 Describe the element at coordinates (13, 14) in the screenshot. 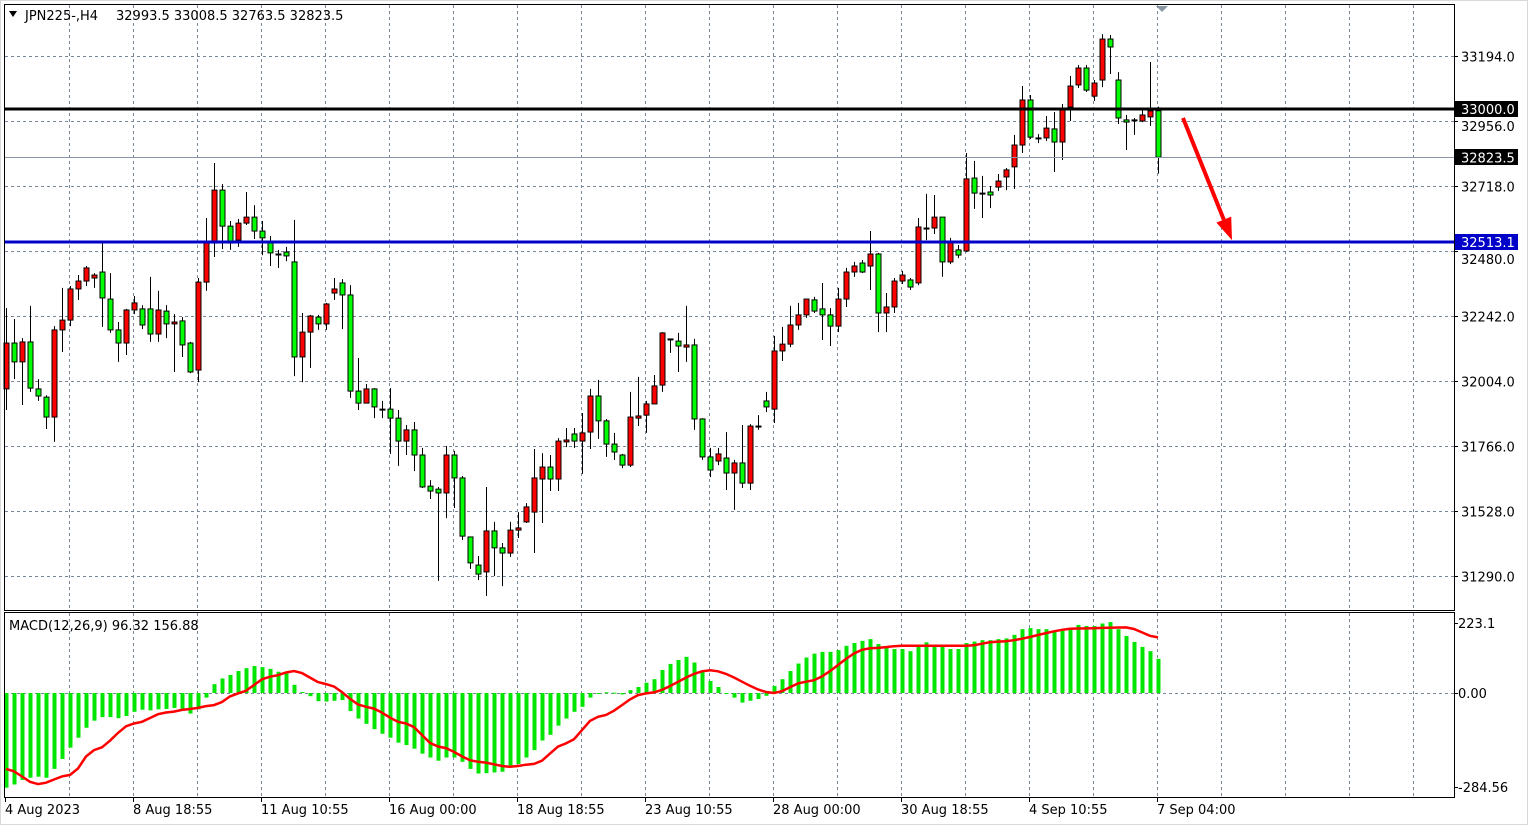

I see `dropdown-triangle-icon` at that location.